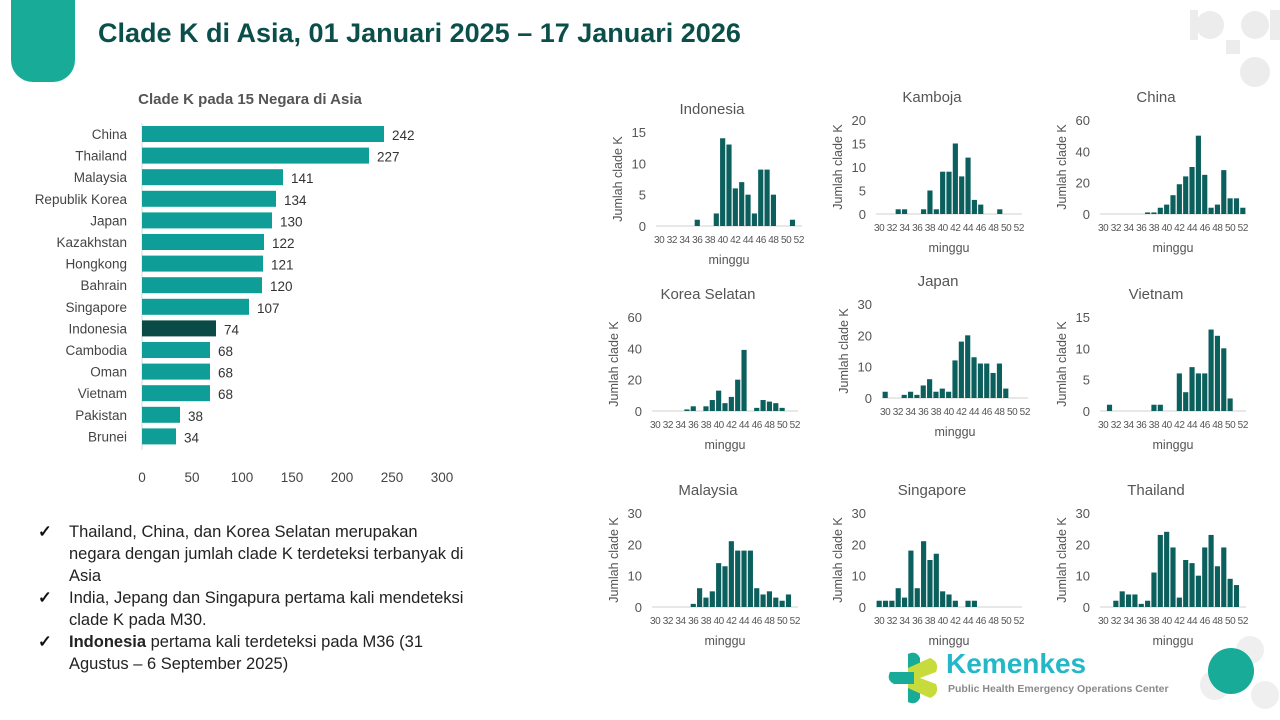 Image resolution: width=1280 pixels, height=720 pixels. Describe the element at coordinates (103, 285) in the screenshot. I see `category-label: Bahrain` at that location.